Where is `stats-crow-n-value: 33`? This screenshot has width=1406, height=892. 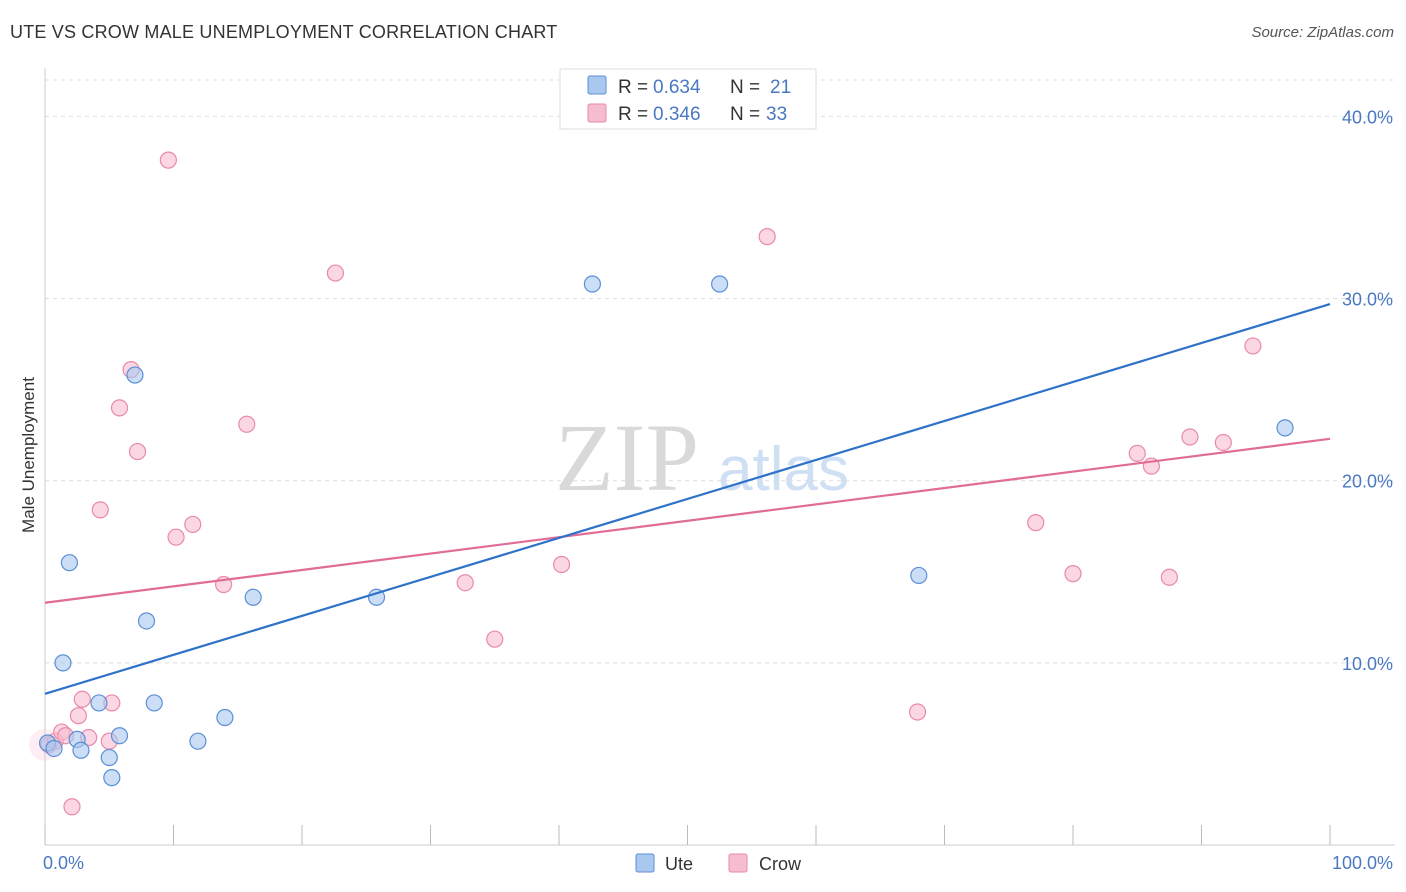
stats-crow-n-value: 33 is located at coordinates (776, 114).